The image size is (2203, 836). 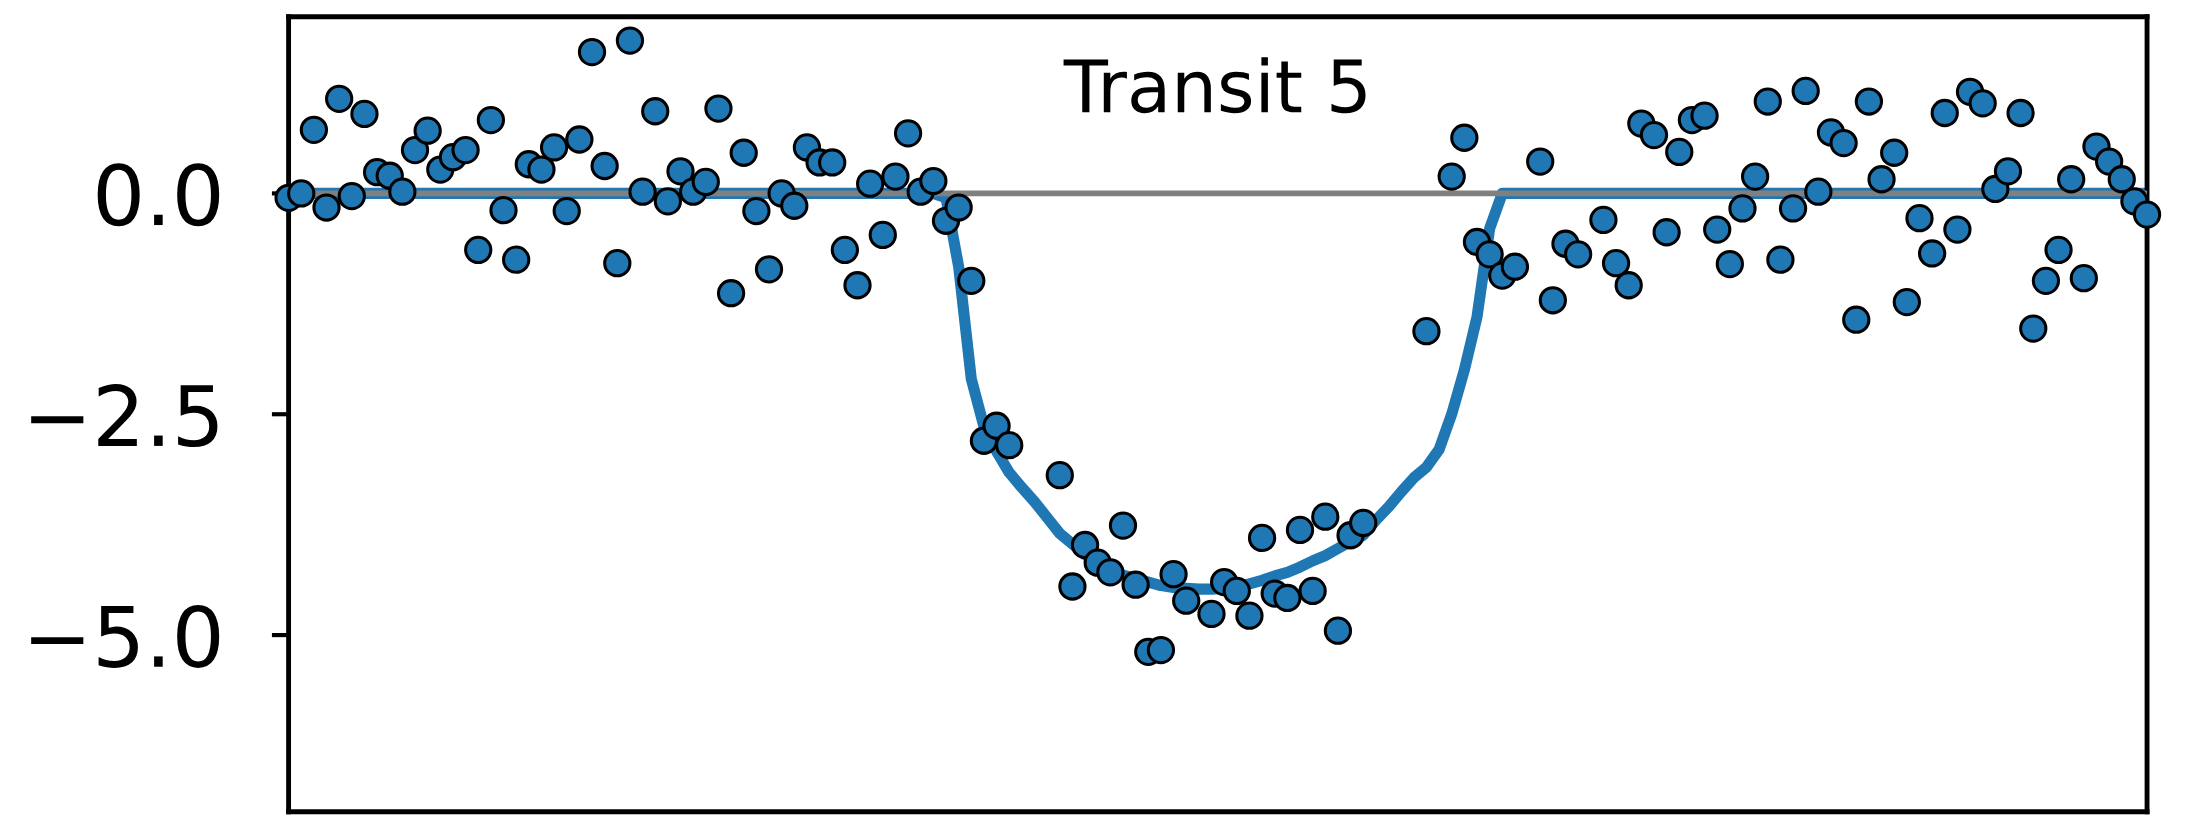 What do you see at coordinates (124, 416) in the screenshot?
I see `y-tick-label: −2.5` at bounding box center [124, 416].